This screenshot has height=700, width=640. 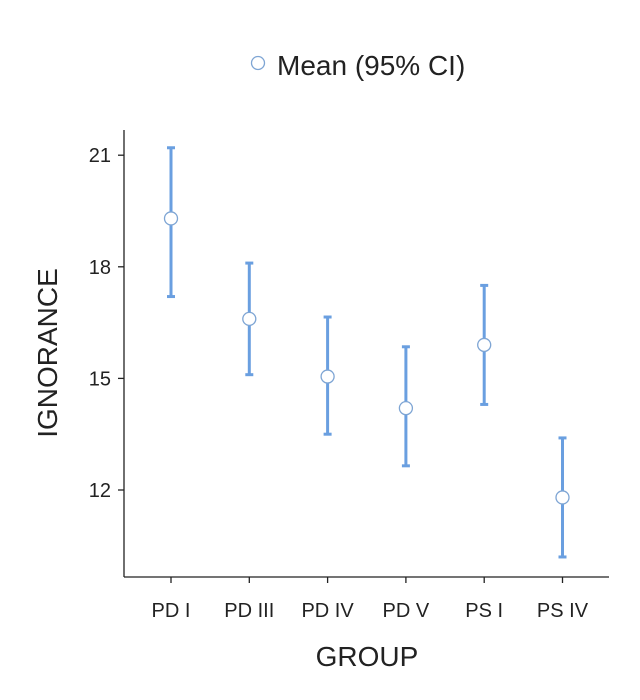 I want to click on x-tick-label: PS IV, so click(x=563, y=611).